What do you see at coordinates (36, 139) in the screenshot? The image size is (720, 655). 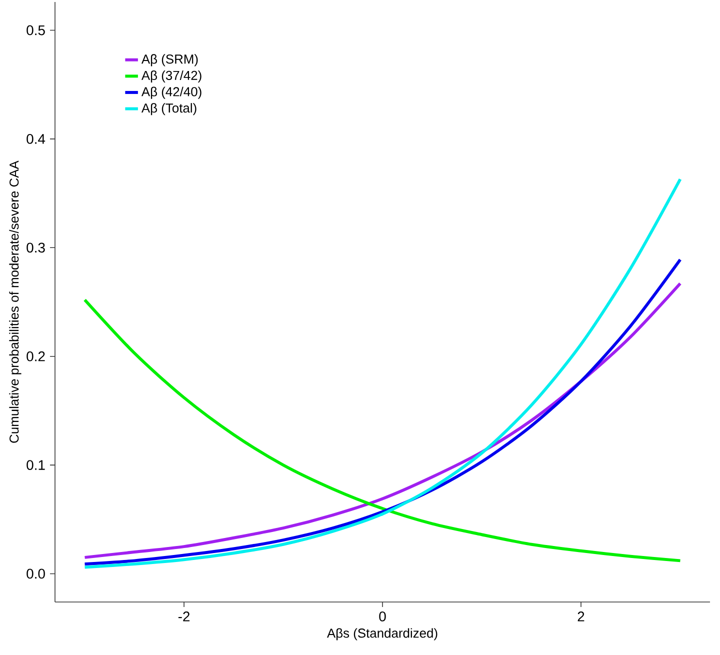 I see `y-tick-label: 0.4` at bounding box center [36, 139].